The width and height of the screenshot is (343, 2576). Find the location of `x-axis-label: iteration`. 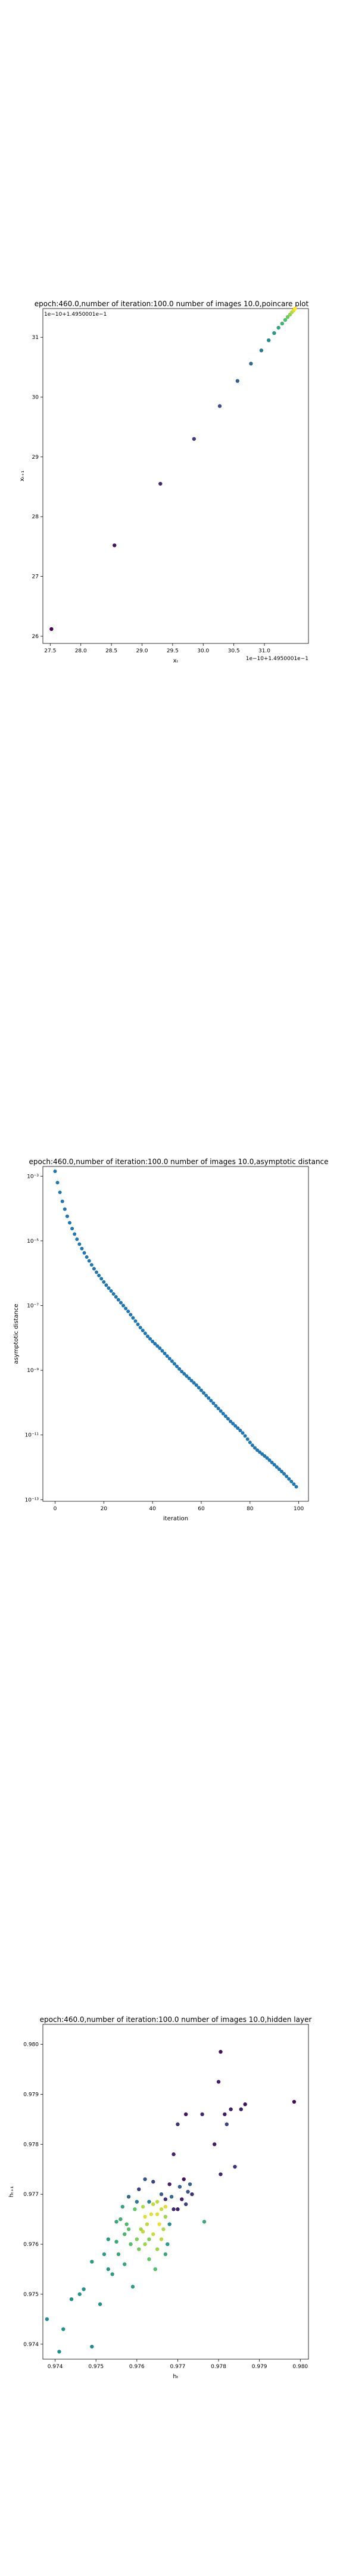

x-axis-label: iteration is located at coordinates (175, 1519).